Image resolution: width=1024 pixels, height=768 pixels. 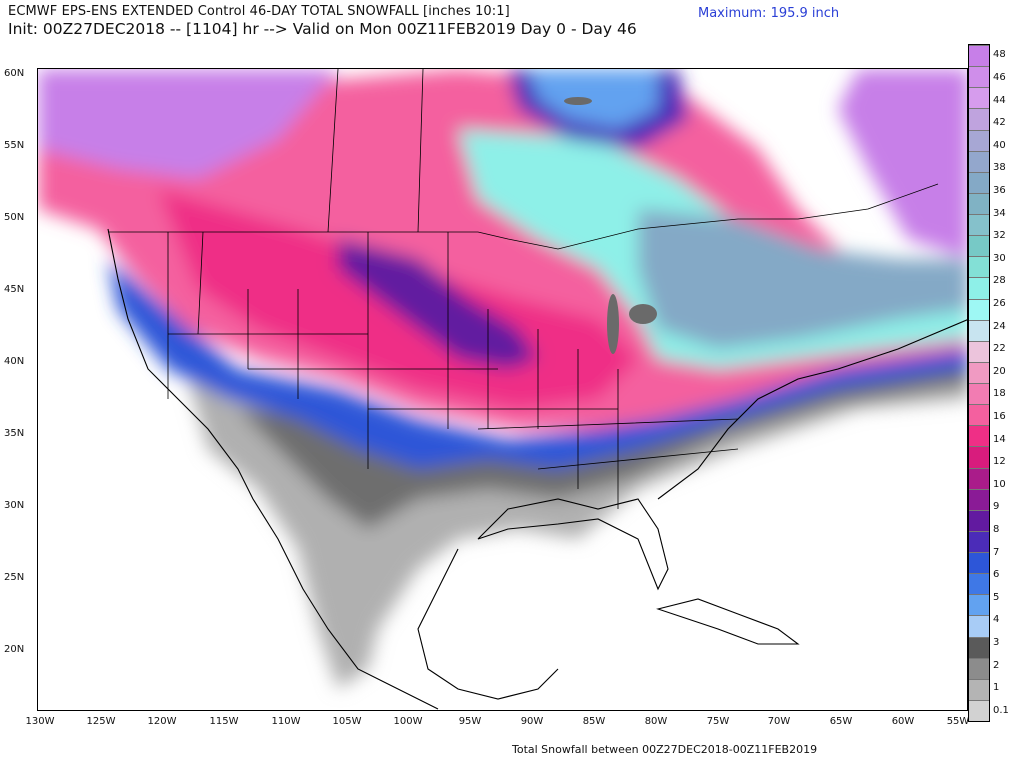 What do you see at coordinates (999, 123) in the screenshot?
I see `colorbar-label: 42` at bounding box center [999, 123].